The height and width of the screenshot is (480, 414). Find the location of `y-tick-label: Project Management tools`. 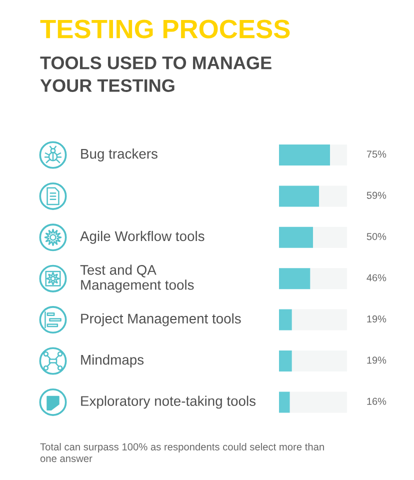

y-tick-label: Project Management tools is located at coordinates (161, 319).